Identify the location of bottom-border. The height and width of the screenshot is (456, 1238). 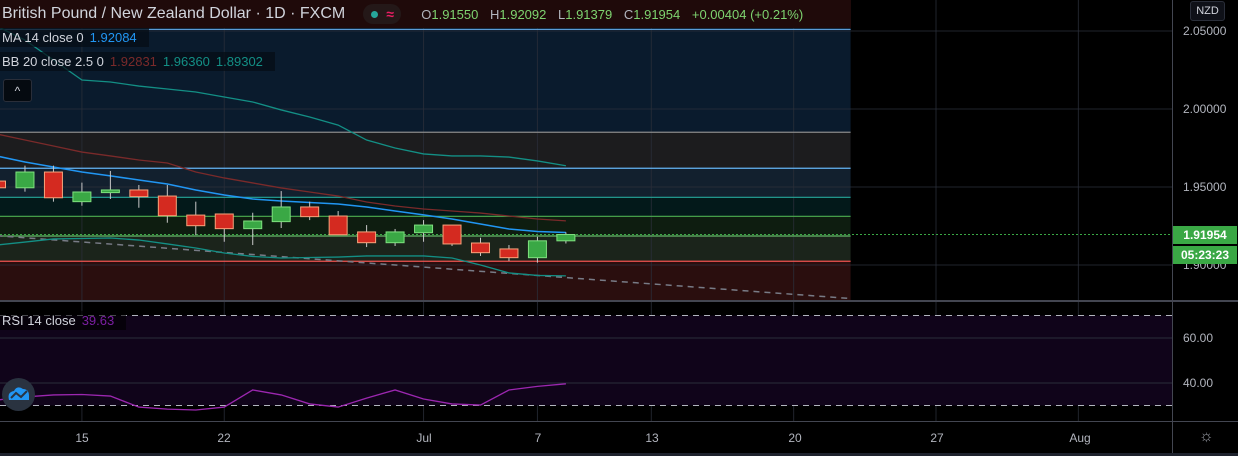
(619, 454).